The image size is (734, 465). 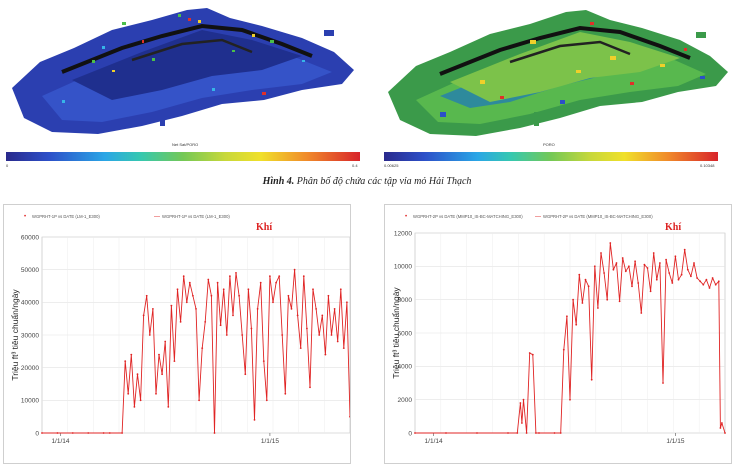 I want to click on colorbar-right, so click(x=551, y=156).